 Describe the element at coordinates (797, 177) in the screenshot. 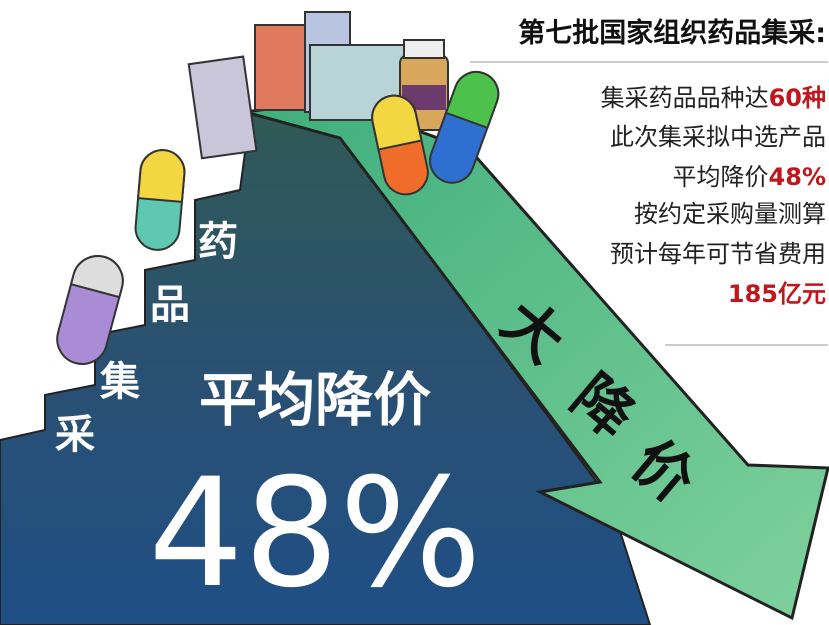

I see `fact-highlight: 48%` at that location.